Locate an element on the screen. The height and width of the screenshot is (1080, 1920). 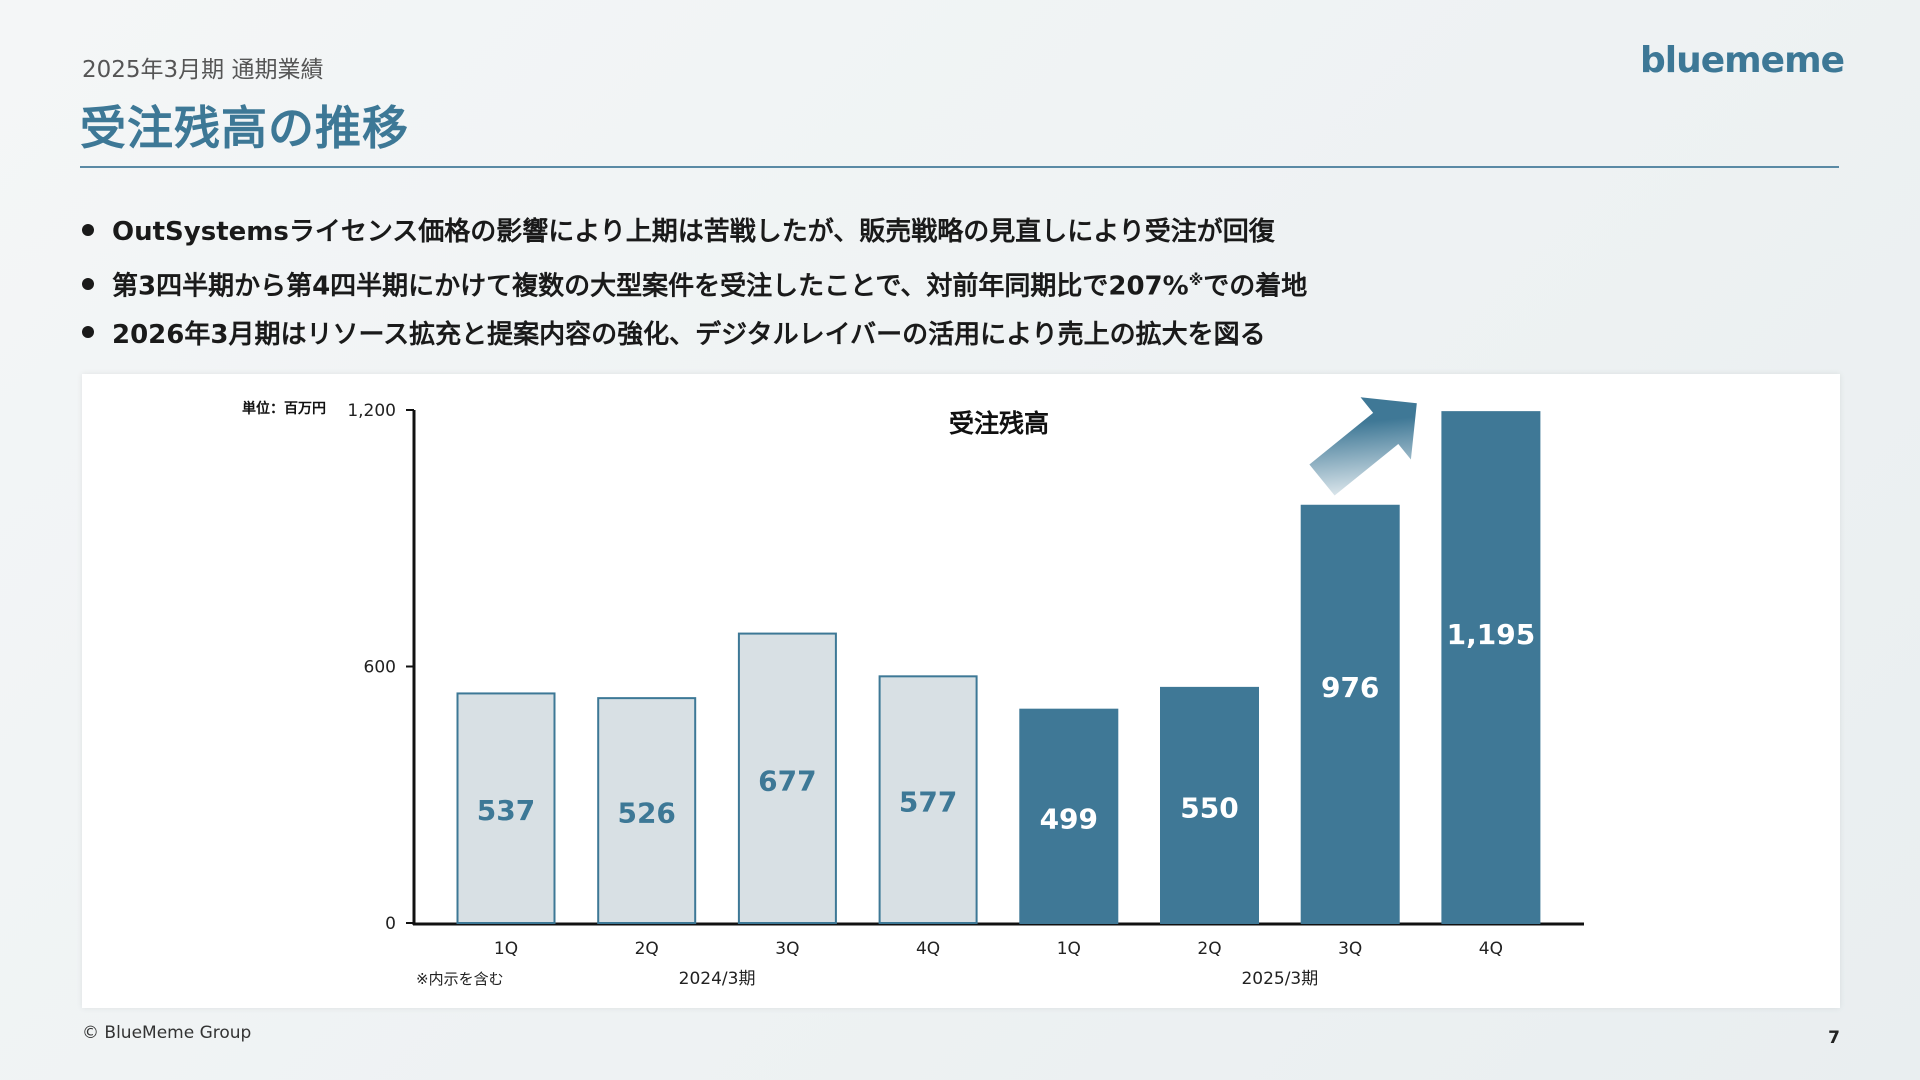
bar-value-label: 550 is located at coordinates (1209, 807).